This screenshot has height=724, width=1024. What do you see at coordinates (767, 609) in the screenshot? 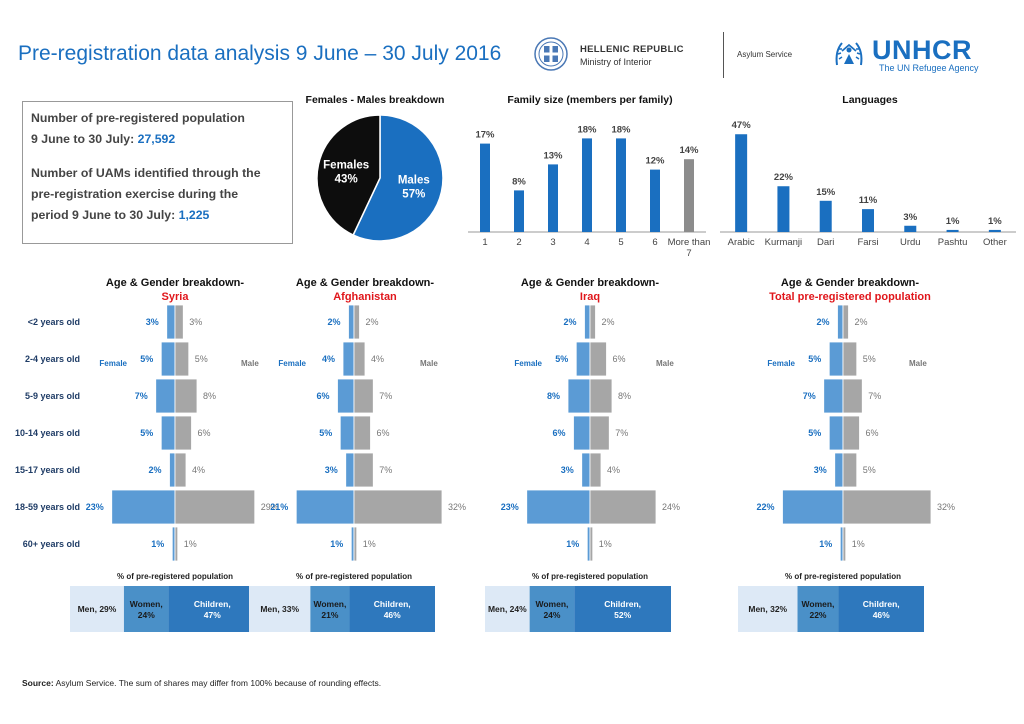
I see `composition-segment-label: Men, 32%` at bounding box center [767, 609].